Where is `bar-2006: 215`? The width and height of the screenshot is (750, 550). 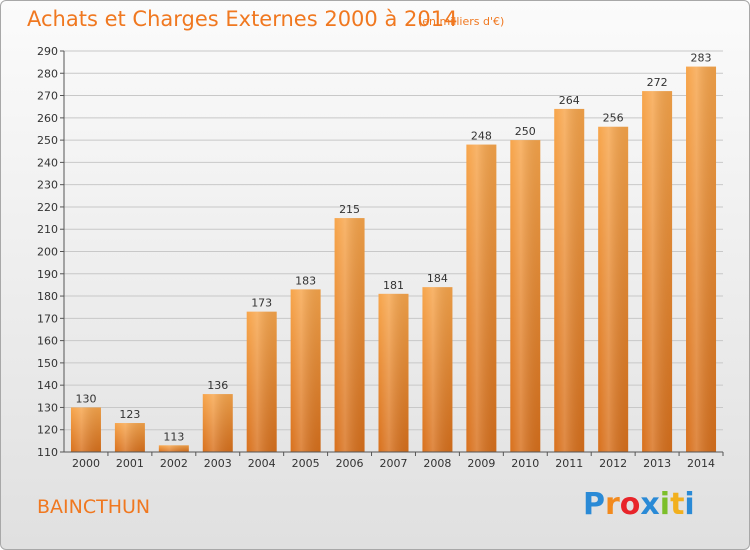
bar-2006: 215 is located at coordinates (349, 327).